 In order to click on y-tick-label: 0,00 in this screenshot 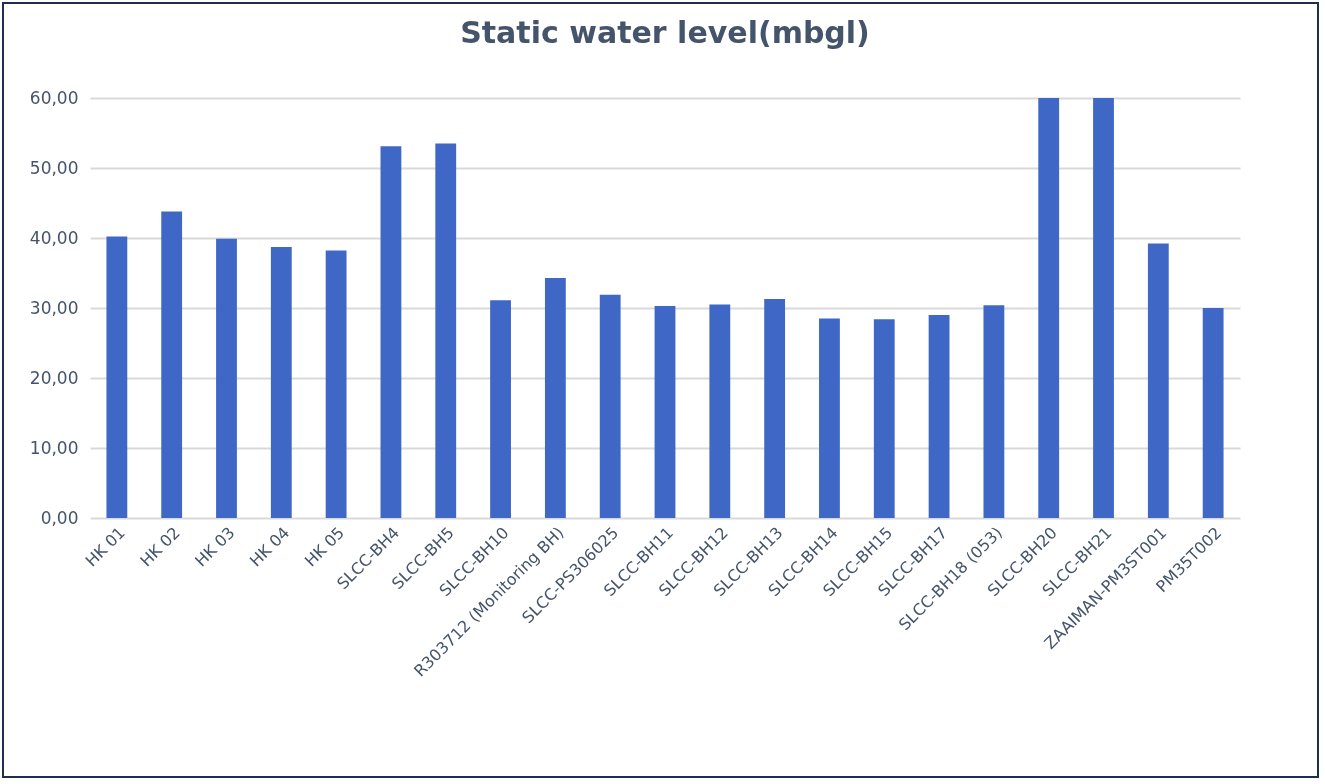, I will do `click(59, 517)`.